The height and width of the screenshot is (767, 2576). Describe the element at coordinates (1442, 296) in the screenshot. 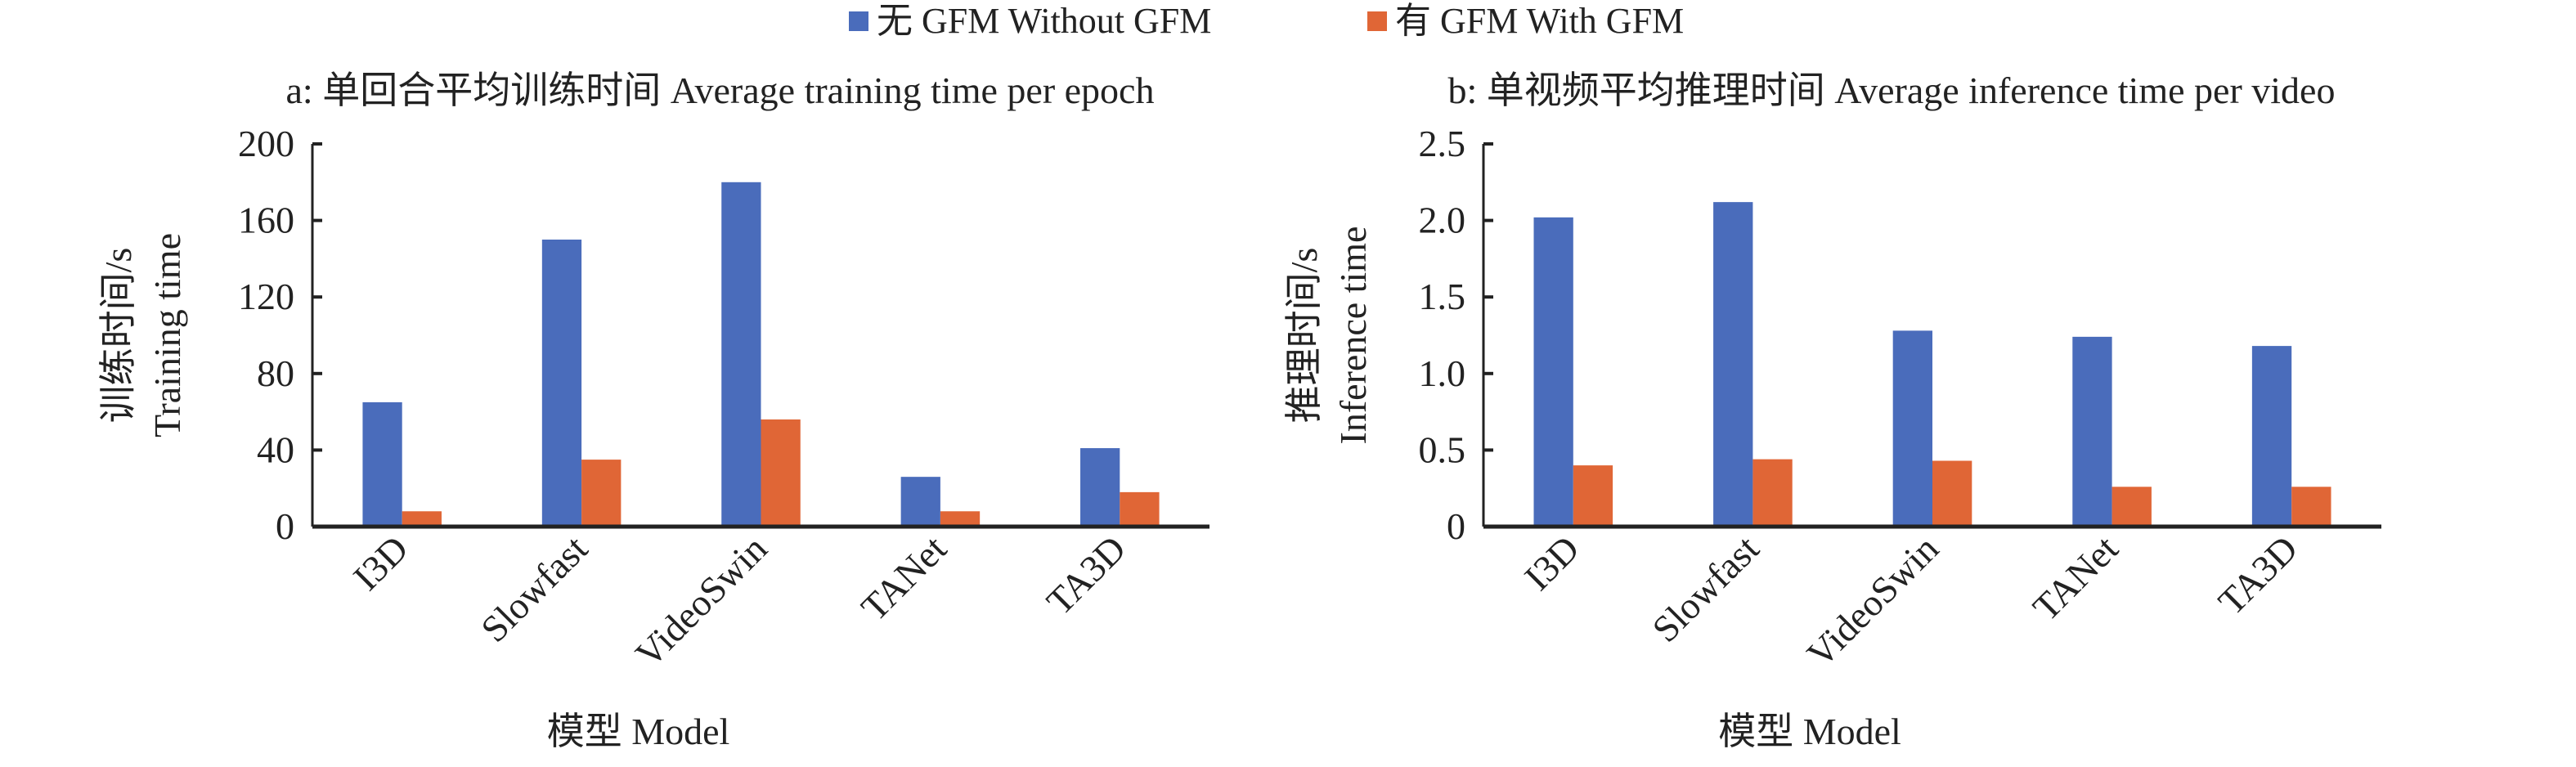

I see `y-tick-label: 1.5` at that location.